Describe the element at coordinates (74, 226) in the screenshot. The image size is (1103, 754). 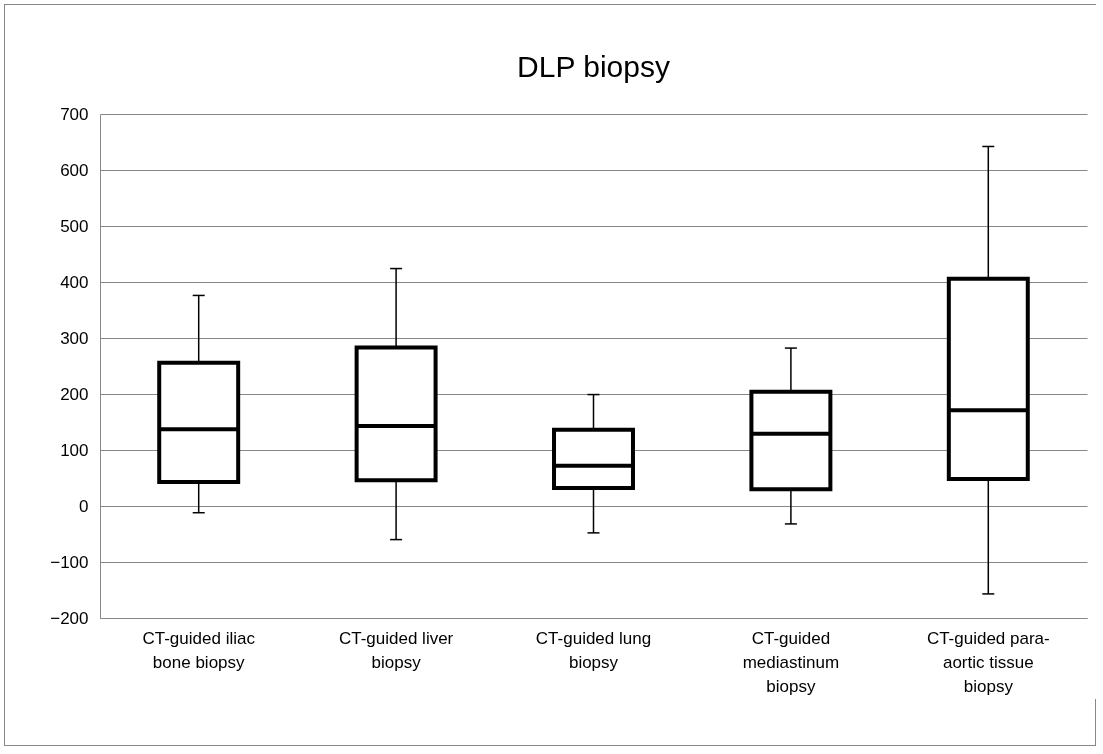
I see `y-tick-label: 500` at that location.